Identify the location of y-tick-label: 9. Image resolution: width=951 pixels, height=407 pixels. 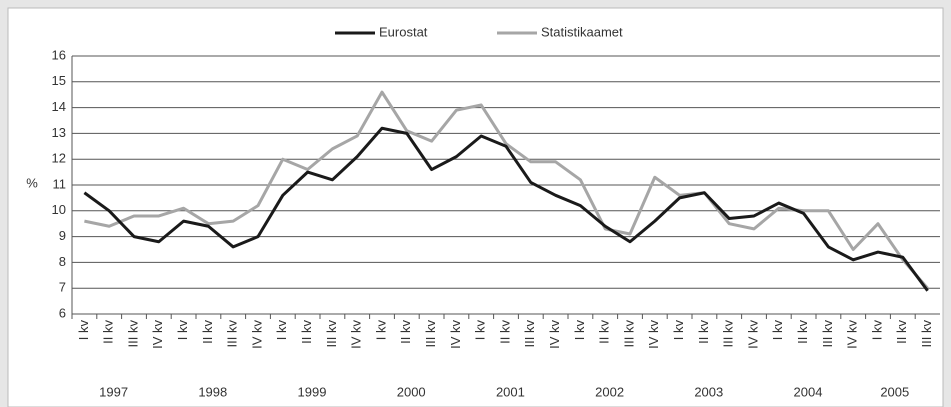
(62, 235).